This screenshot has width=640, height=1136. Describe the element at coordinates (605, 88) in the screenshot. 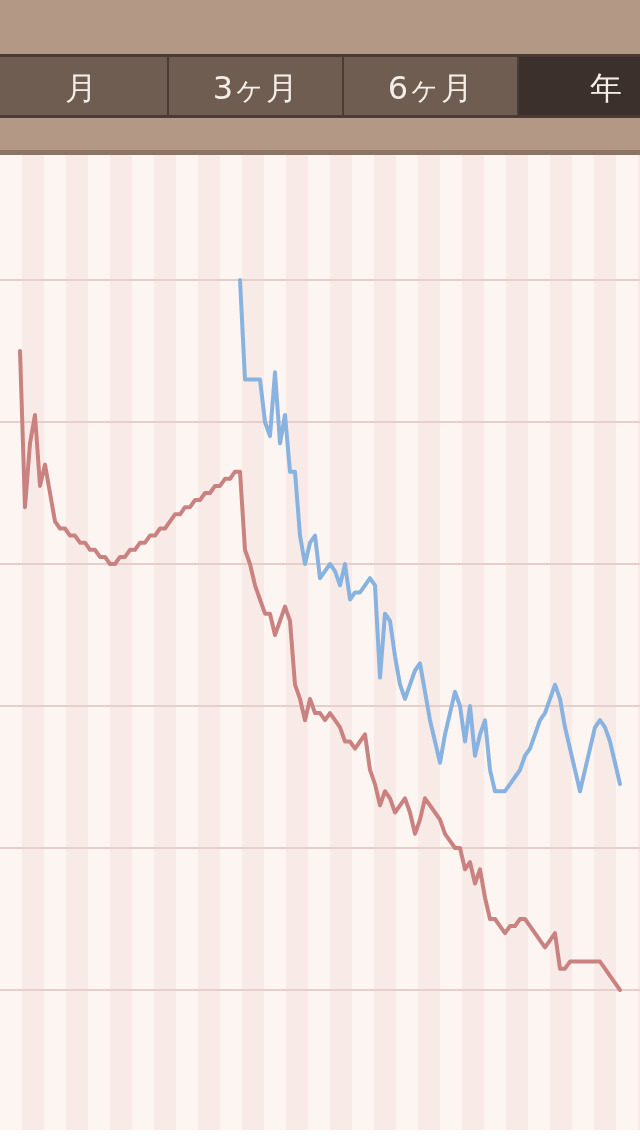

I see `text: 年` at that location.